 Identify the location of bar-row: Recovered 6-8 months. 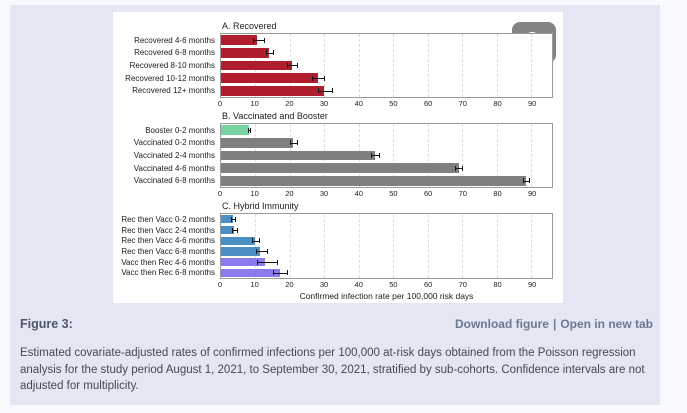
(343, 53).